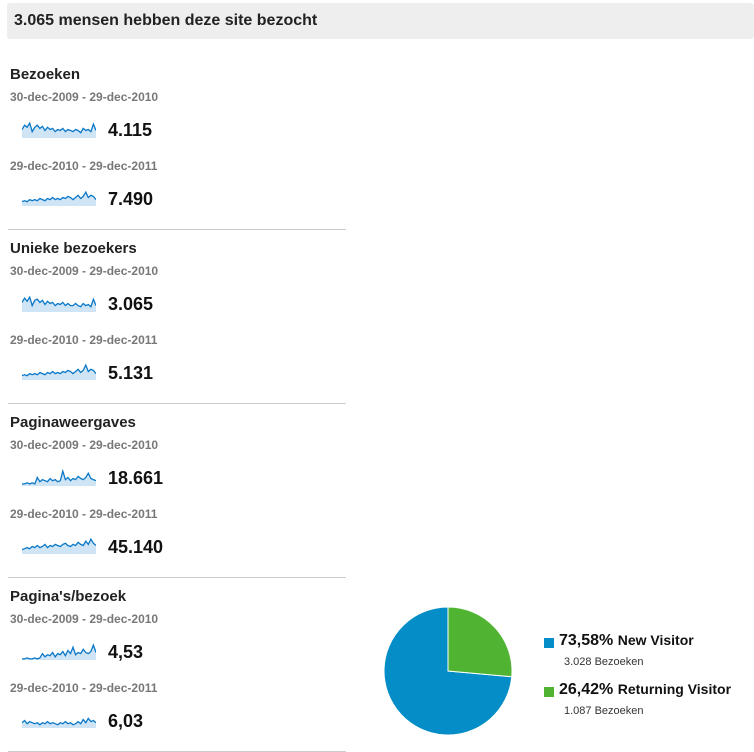 Image resolution: width=754 pixels, height=752 pixels. I want to click on page-header: 3.065 mensen hebben deze site bezocht, so click(380, 21).